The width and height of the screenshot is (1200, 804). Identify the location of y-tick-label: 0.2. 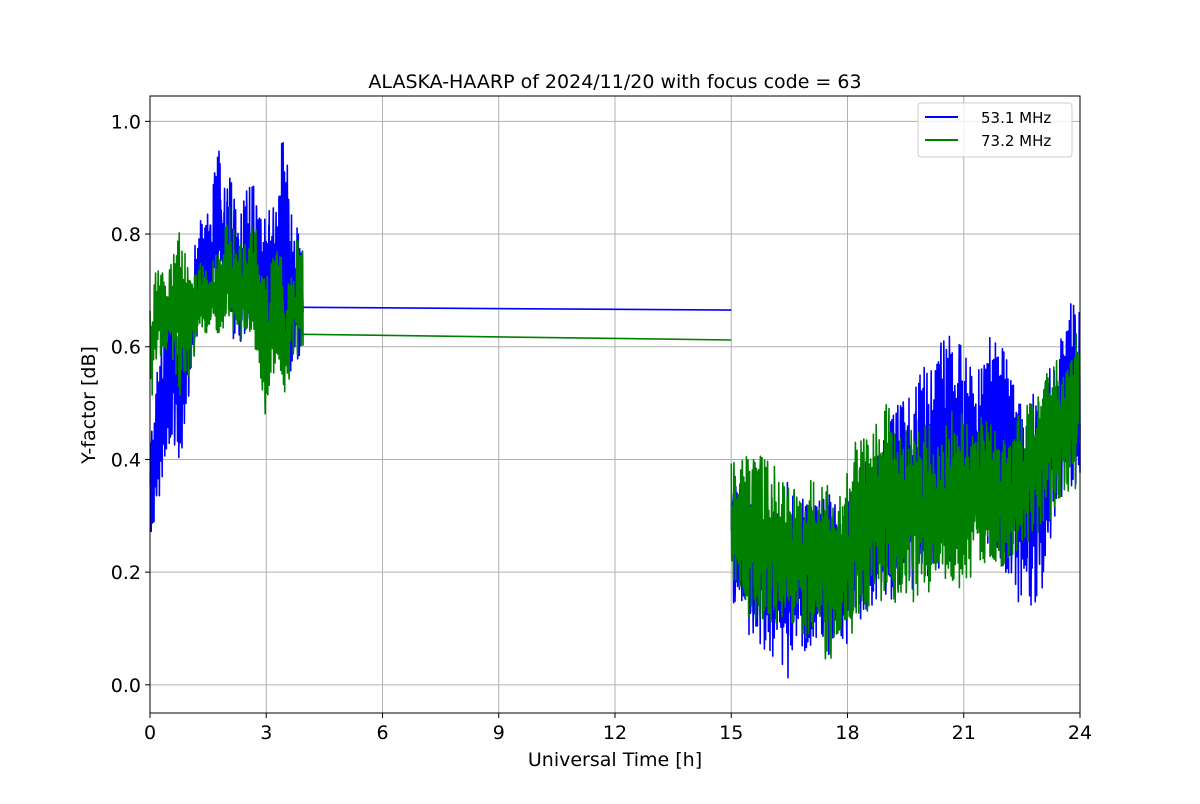
(126, 573).